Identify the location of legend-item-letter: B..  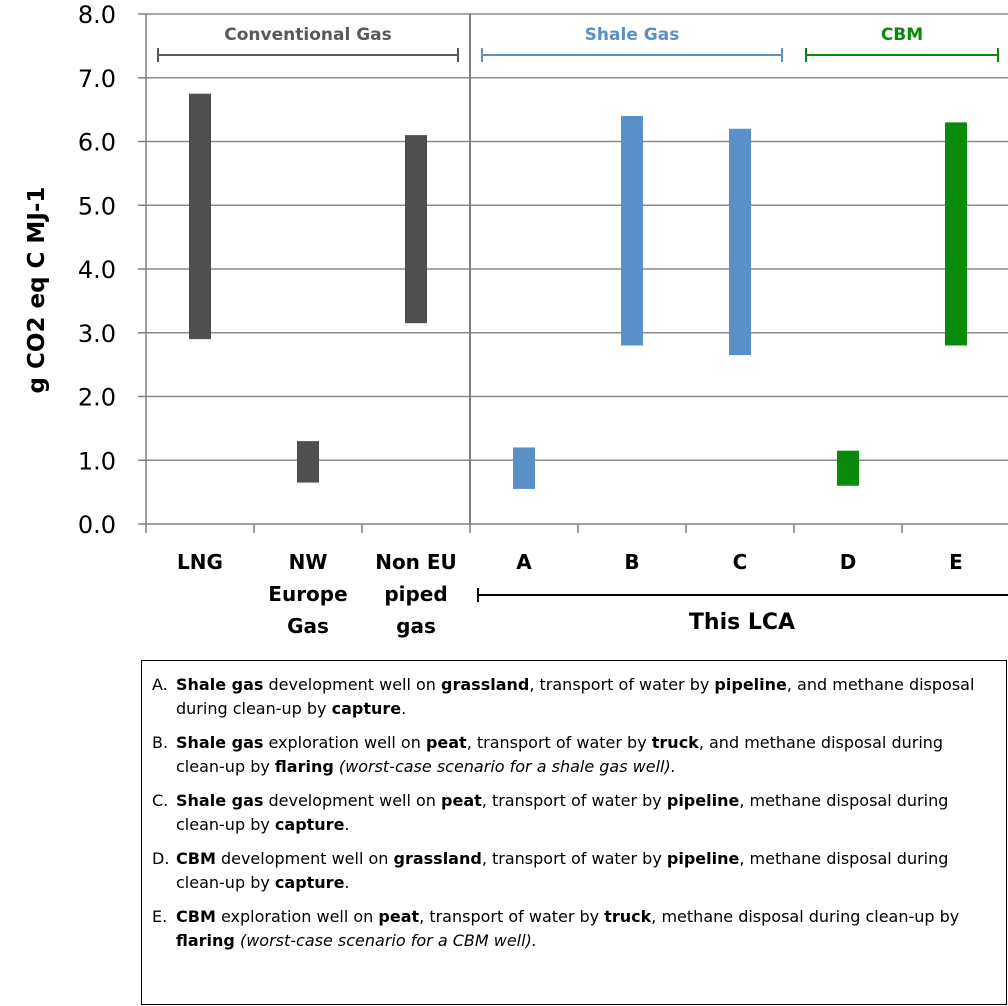
(160, 742).